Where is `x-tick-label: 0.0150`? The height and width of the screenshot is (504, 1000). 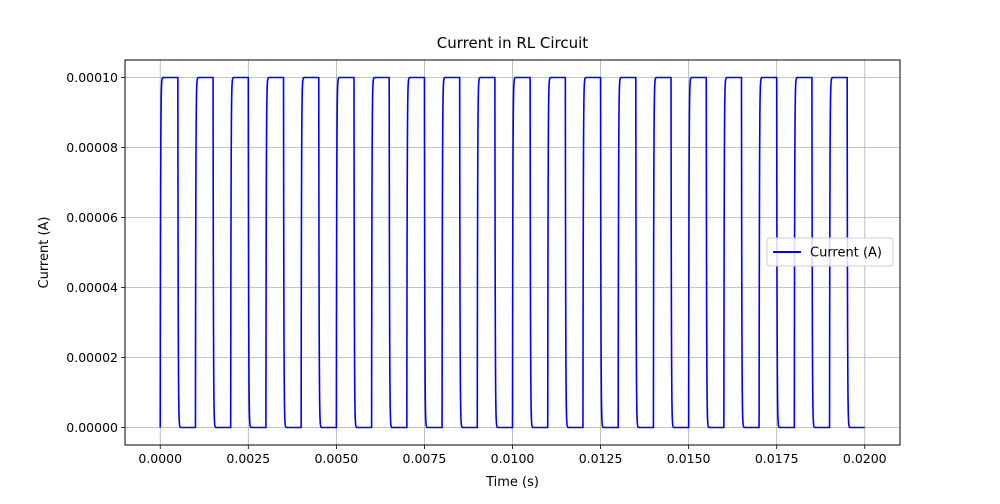
x-tick-label: 0.0150 is located at coordinates (689, 458).